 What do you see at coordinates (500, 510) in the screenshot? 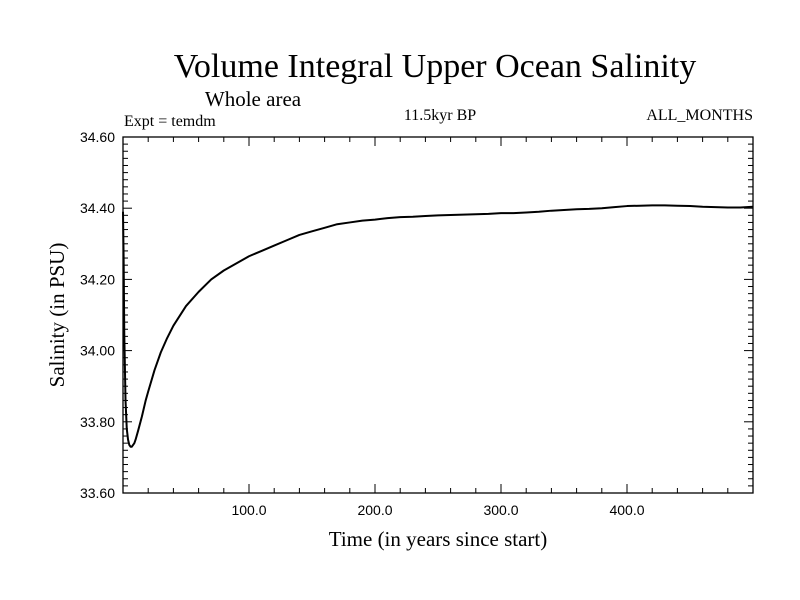
I see `x-tick-label: 300.0` at bounding box center [500, 510].